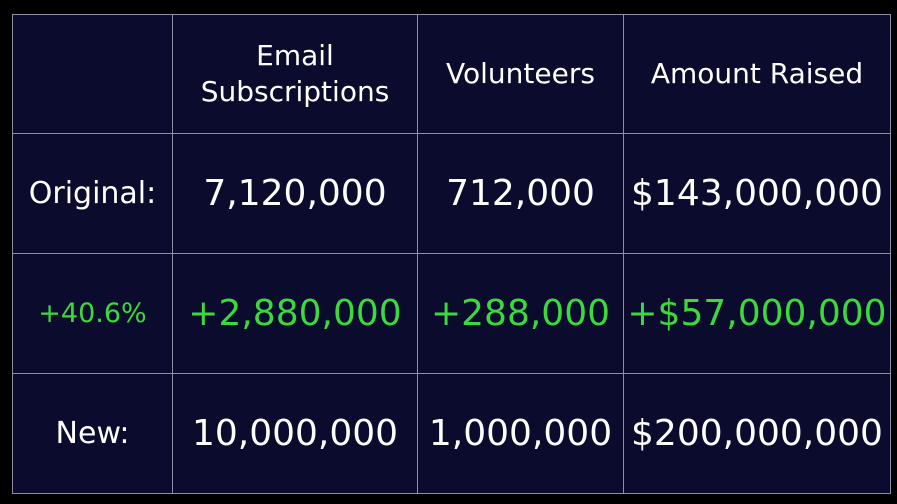 The width and height of the screenshot is (897, 504). Describe the element at coordinates (295, 193) in the screenshot. I see `cell-original-email: 7,120,000` at that location.